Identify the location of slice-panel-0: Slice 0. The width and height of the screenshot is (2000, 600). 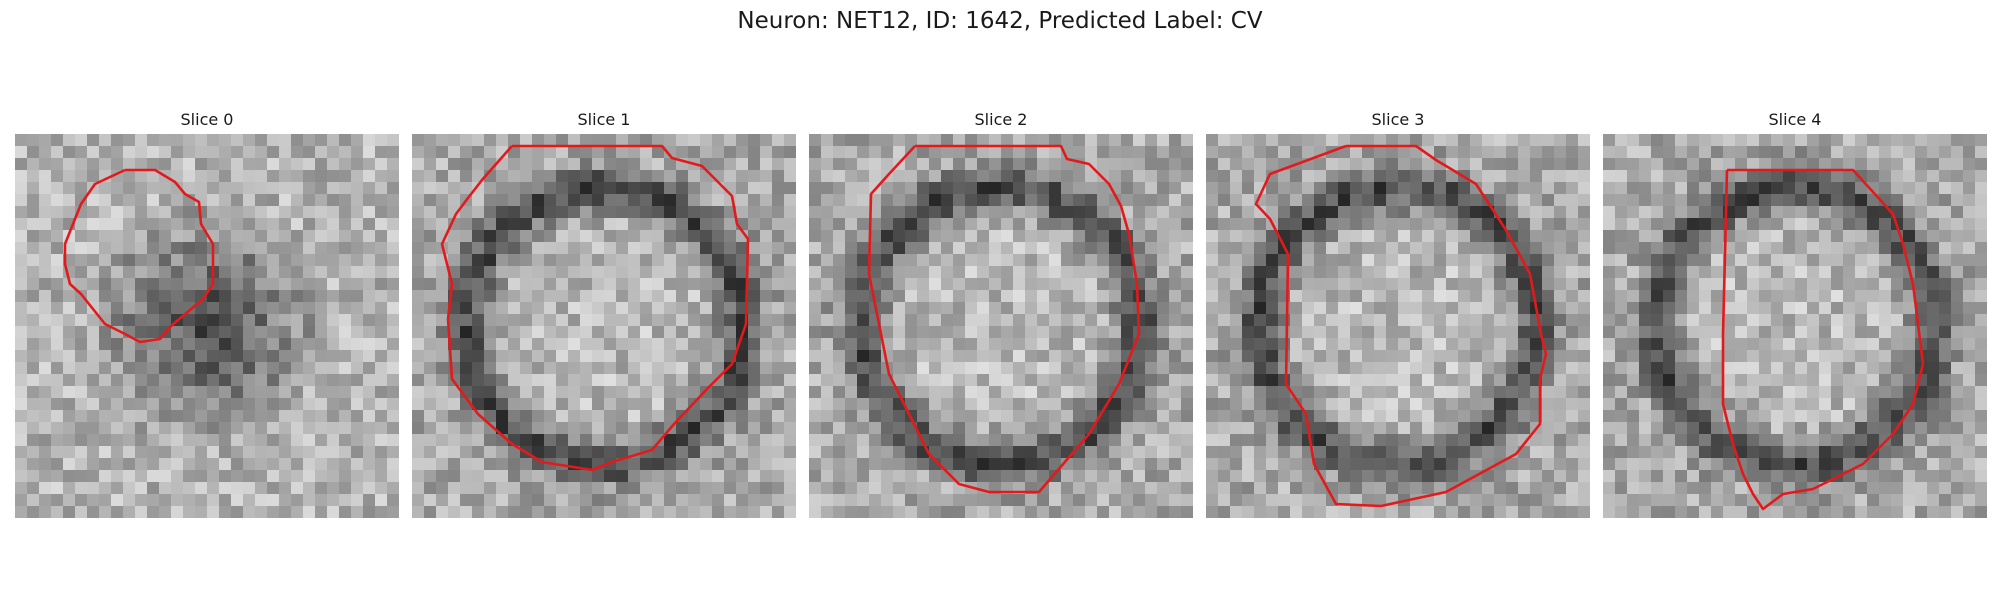
(207, 313).